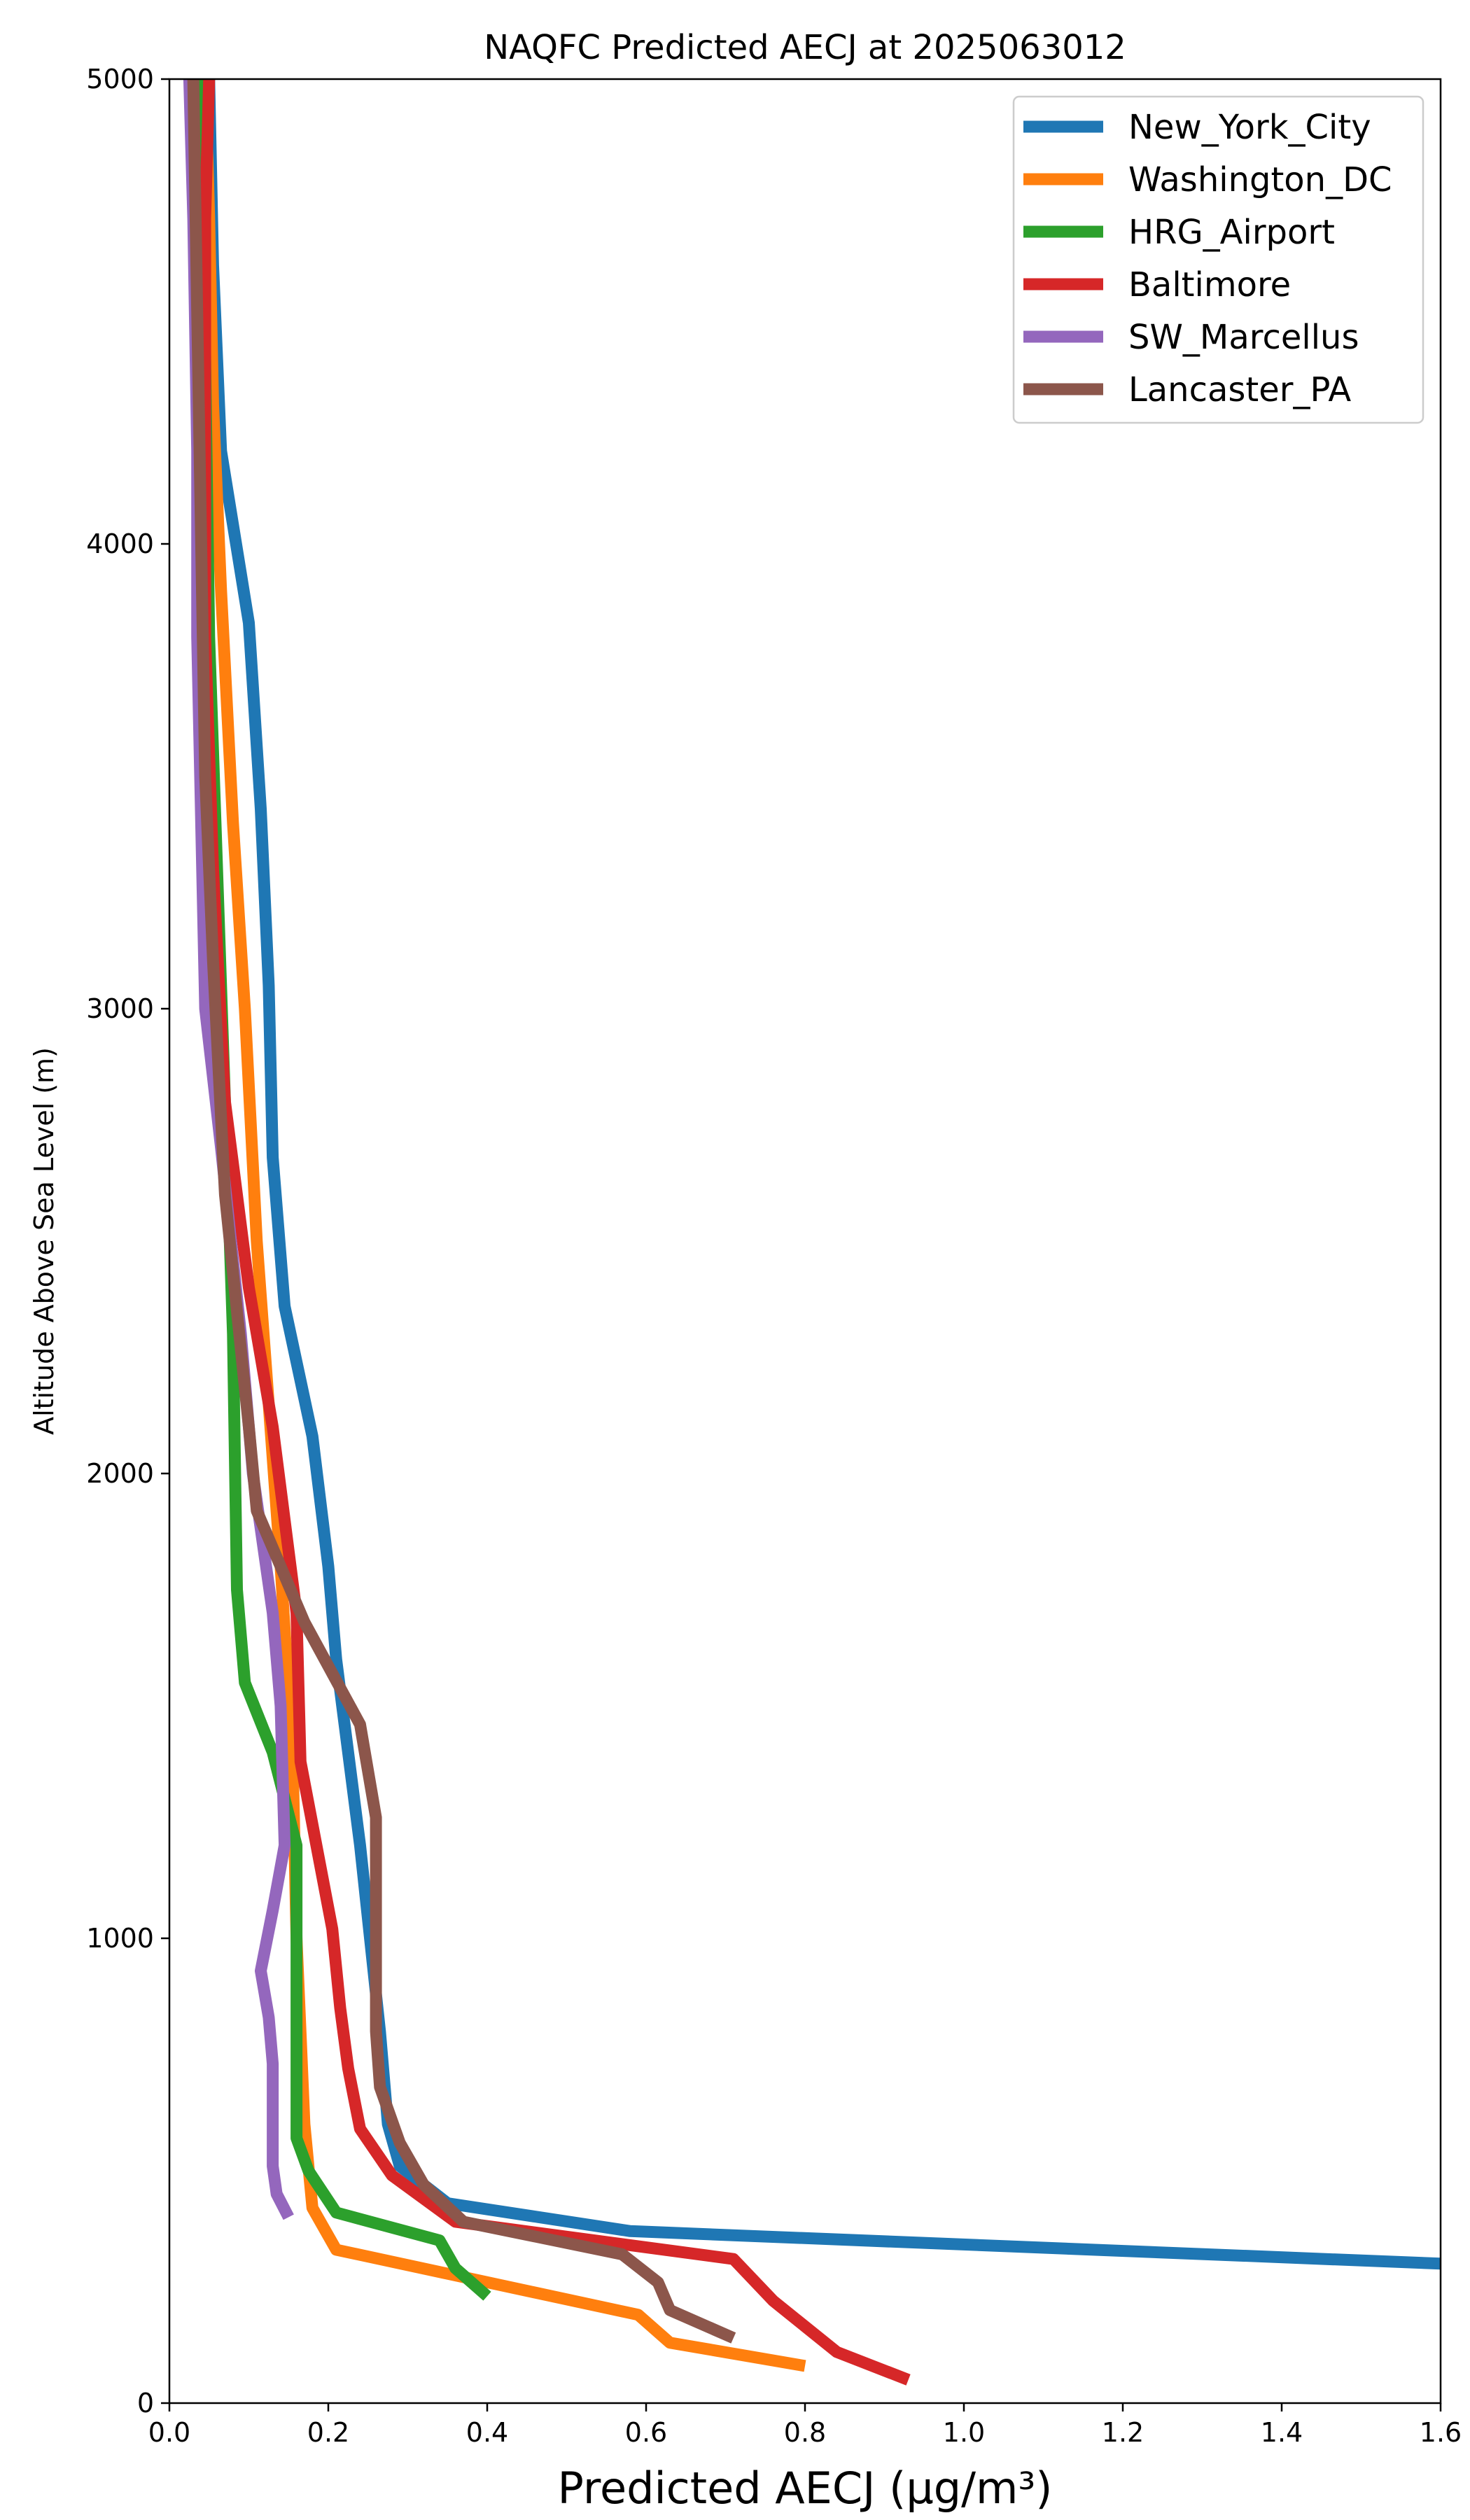  What do you see at coordinates (169, 2432) in the screenshot?
I see `x-tick-label: 0.0` at bounding box center [169, 2432].